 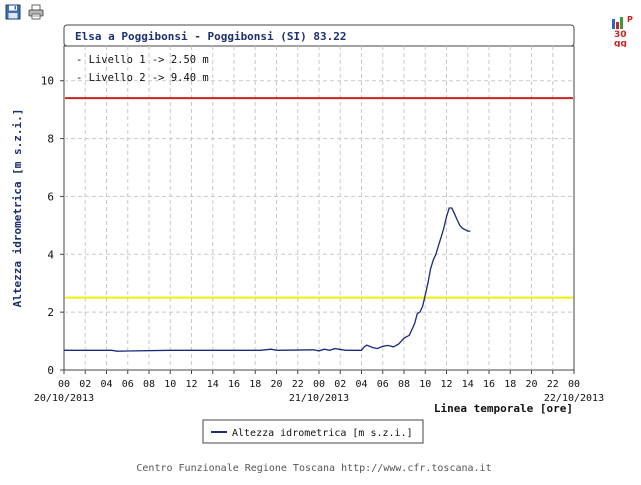 What do you see at coordinates (50, 370) in the screenshot?
I see `y-tick-label: 0` at bounding box center [50, 370].